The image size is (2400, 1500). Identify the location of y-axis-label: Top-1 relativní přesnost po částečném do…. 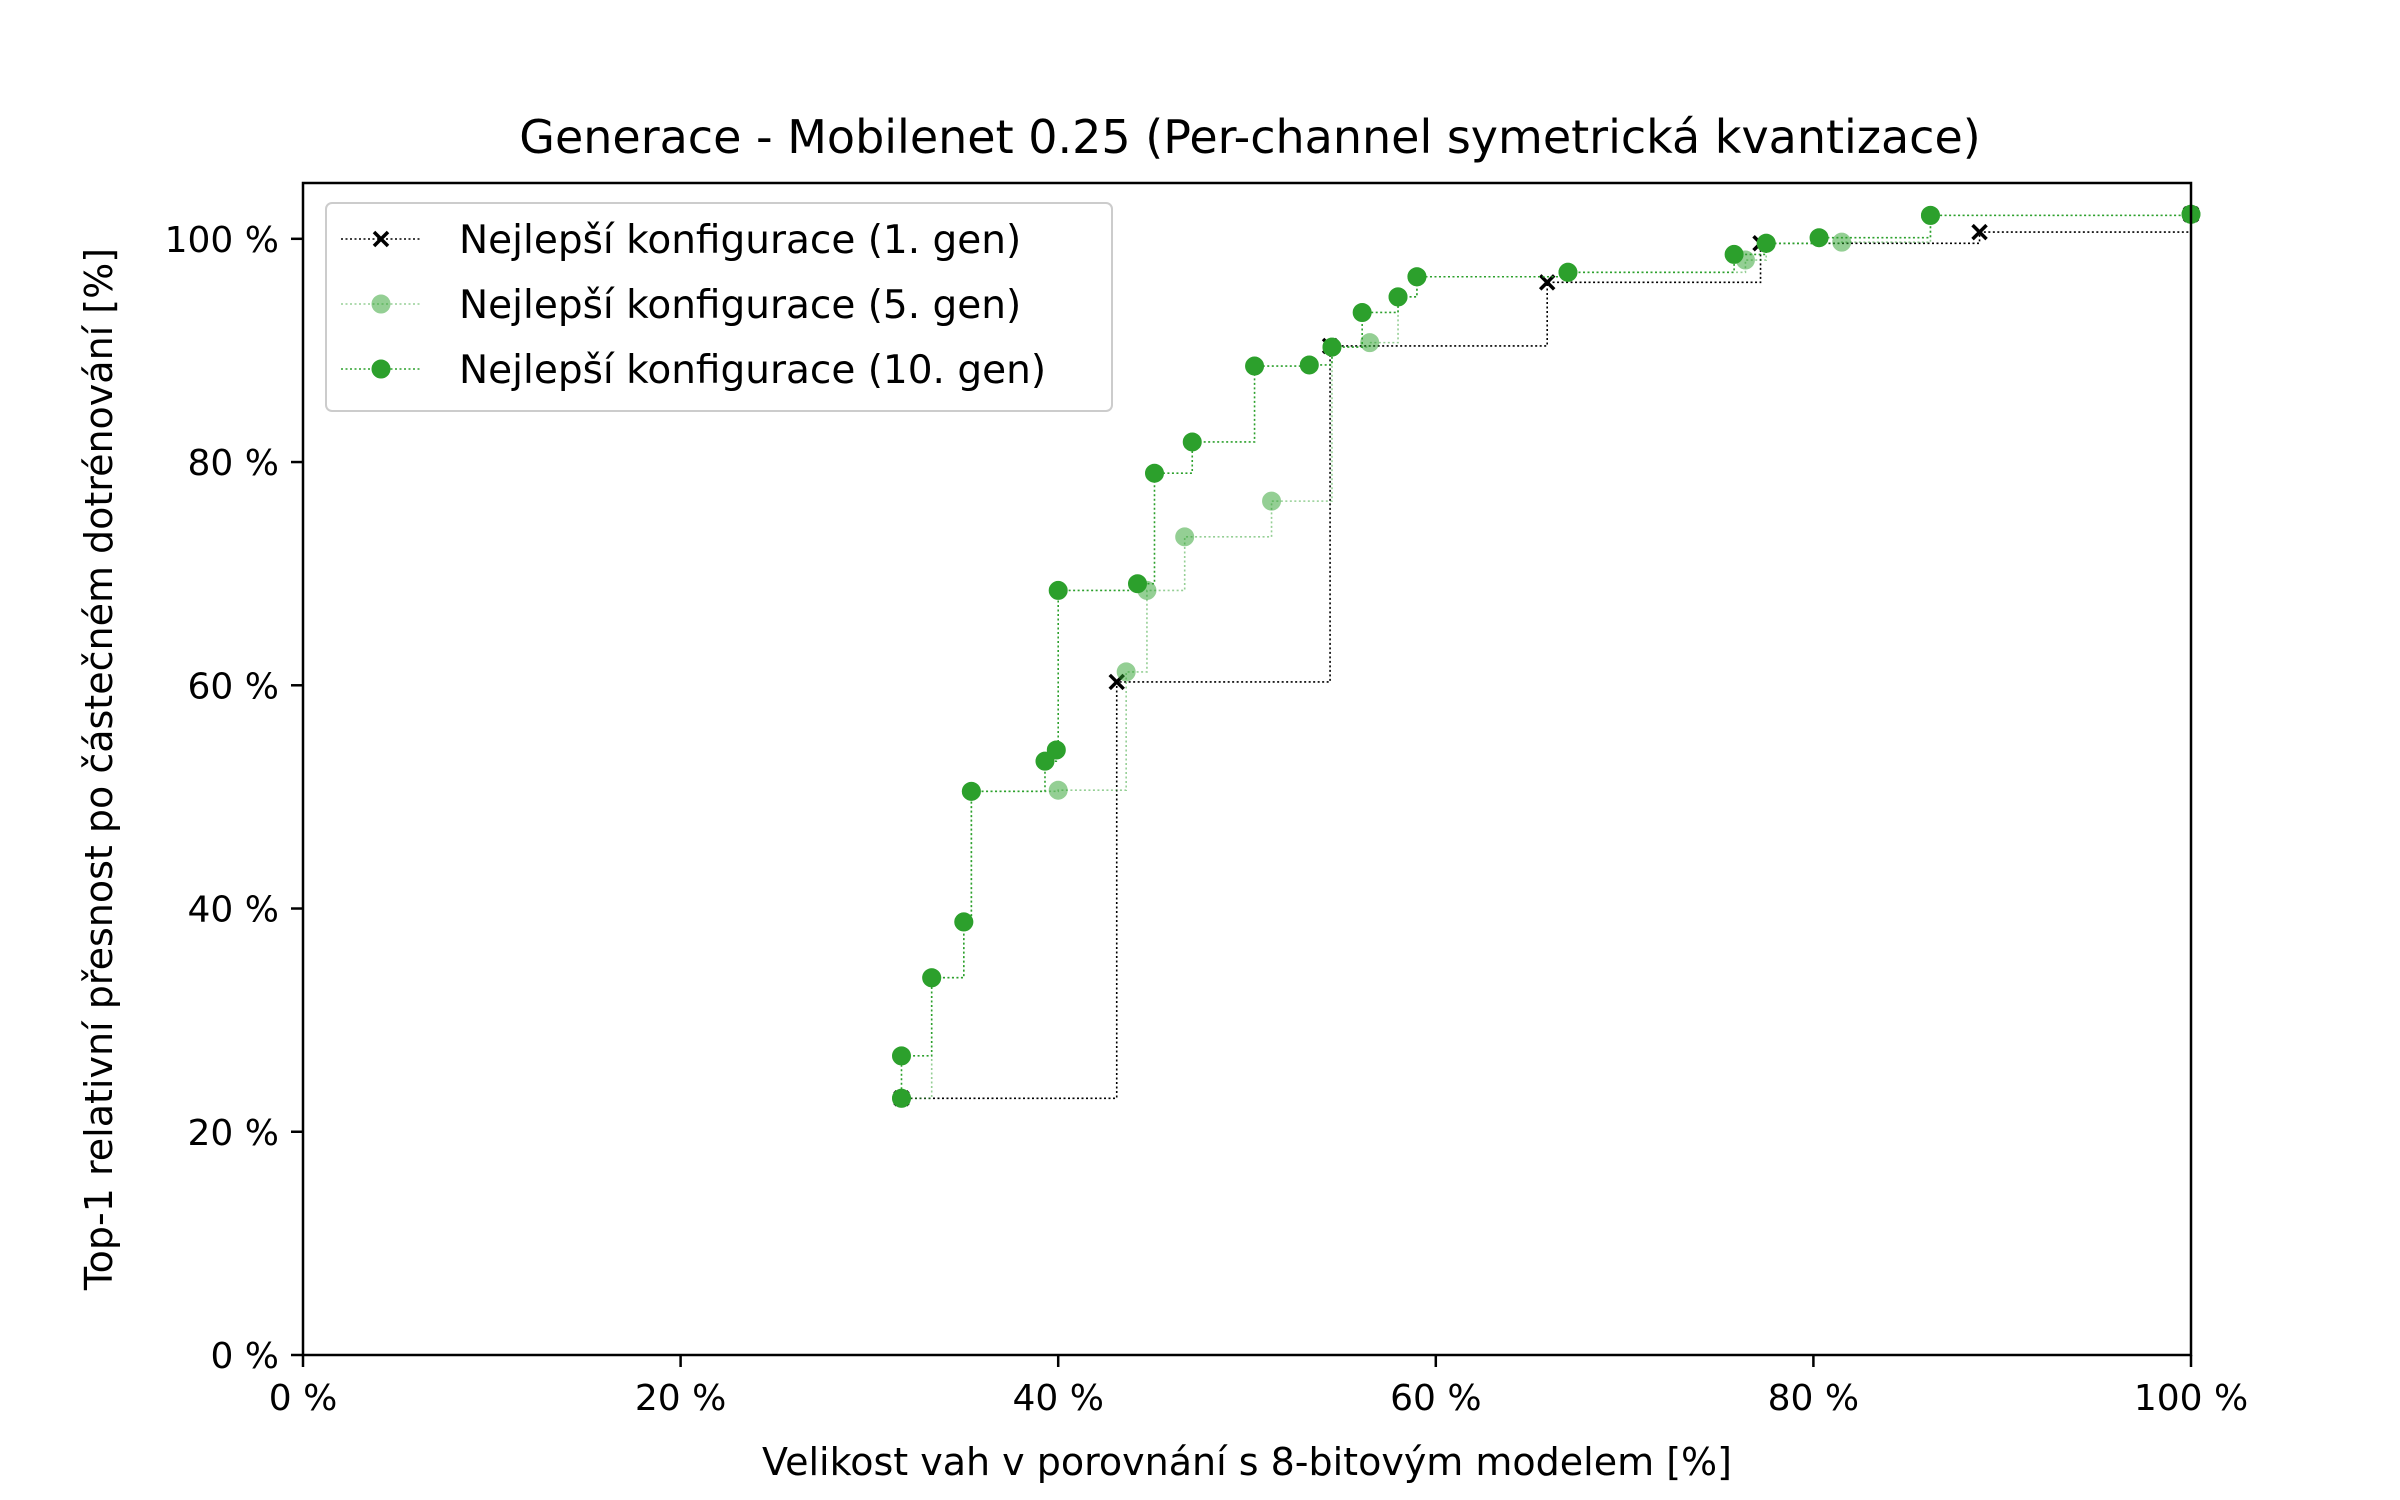
(99, 769).